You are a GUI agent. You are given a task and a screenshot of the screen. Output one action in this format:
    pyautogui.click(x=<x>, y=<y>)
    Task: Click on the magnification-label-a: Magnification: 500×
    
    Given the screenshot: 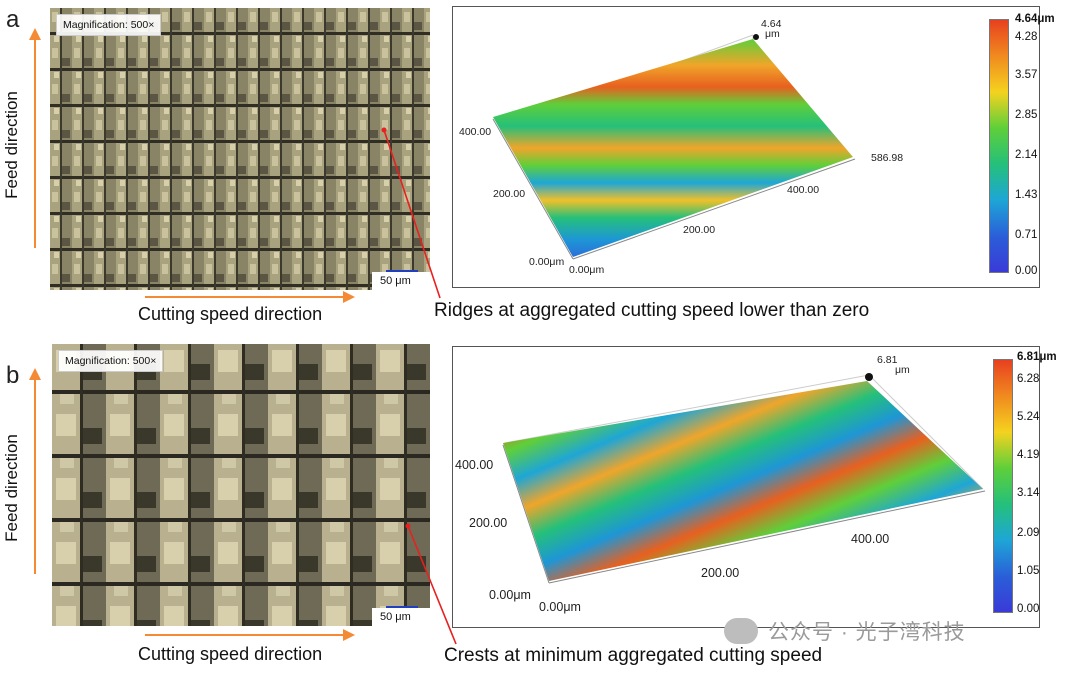 What is the action you would take?
    pyautogui.click(x=109, y=25)
    